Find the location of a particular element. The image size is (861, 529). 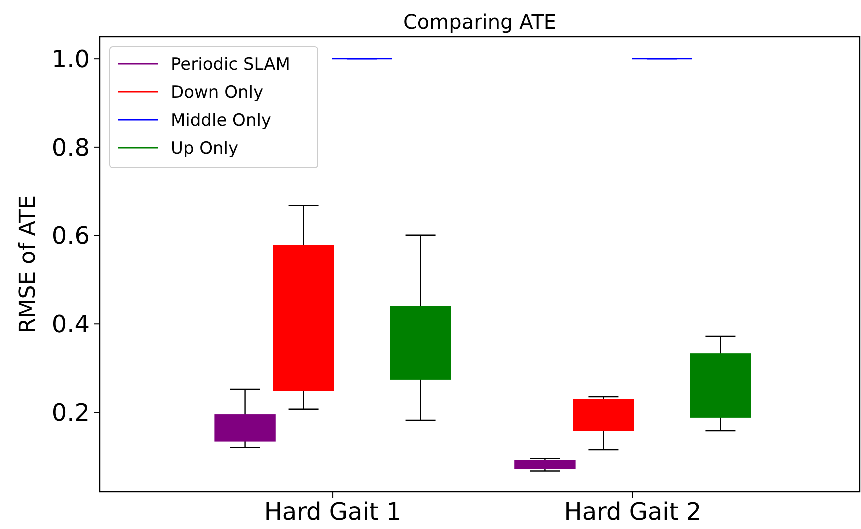

legend-label: Down Only is located at coordinates (217, 92).